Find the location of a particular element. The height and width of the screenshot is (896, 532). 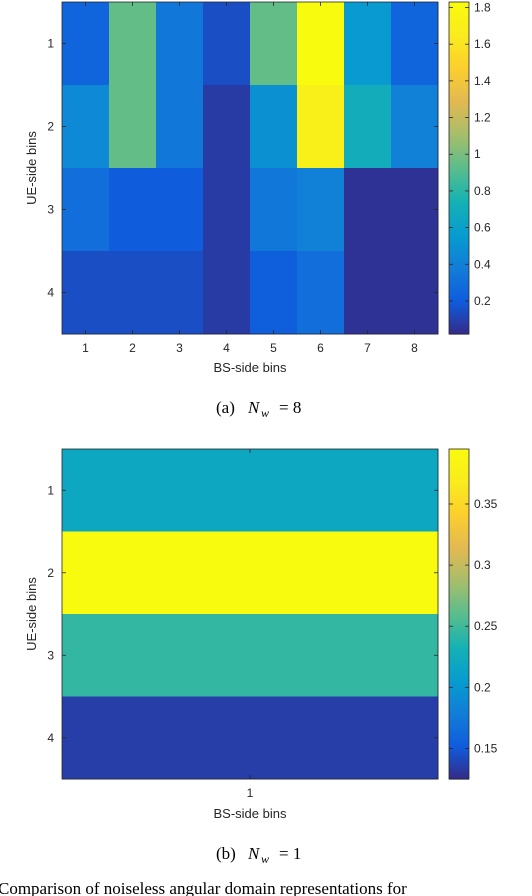

colorbar-b: 0.15 0.2 0.25 0.3 0.35 is located at coordinates (473, 614).